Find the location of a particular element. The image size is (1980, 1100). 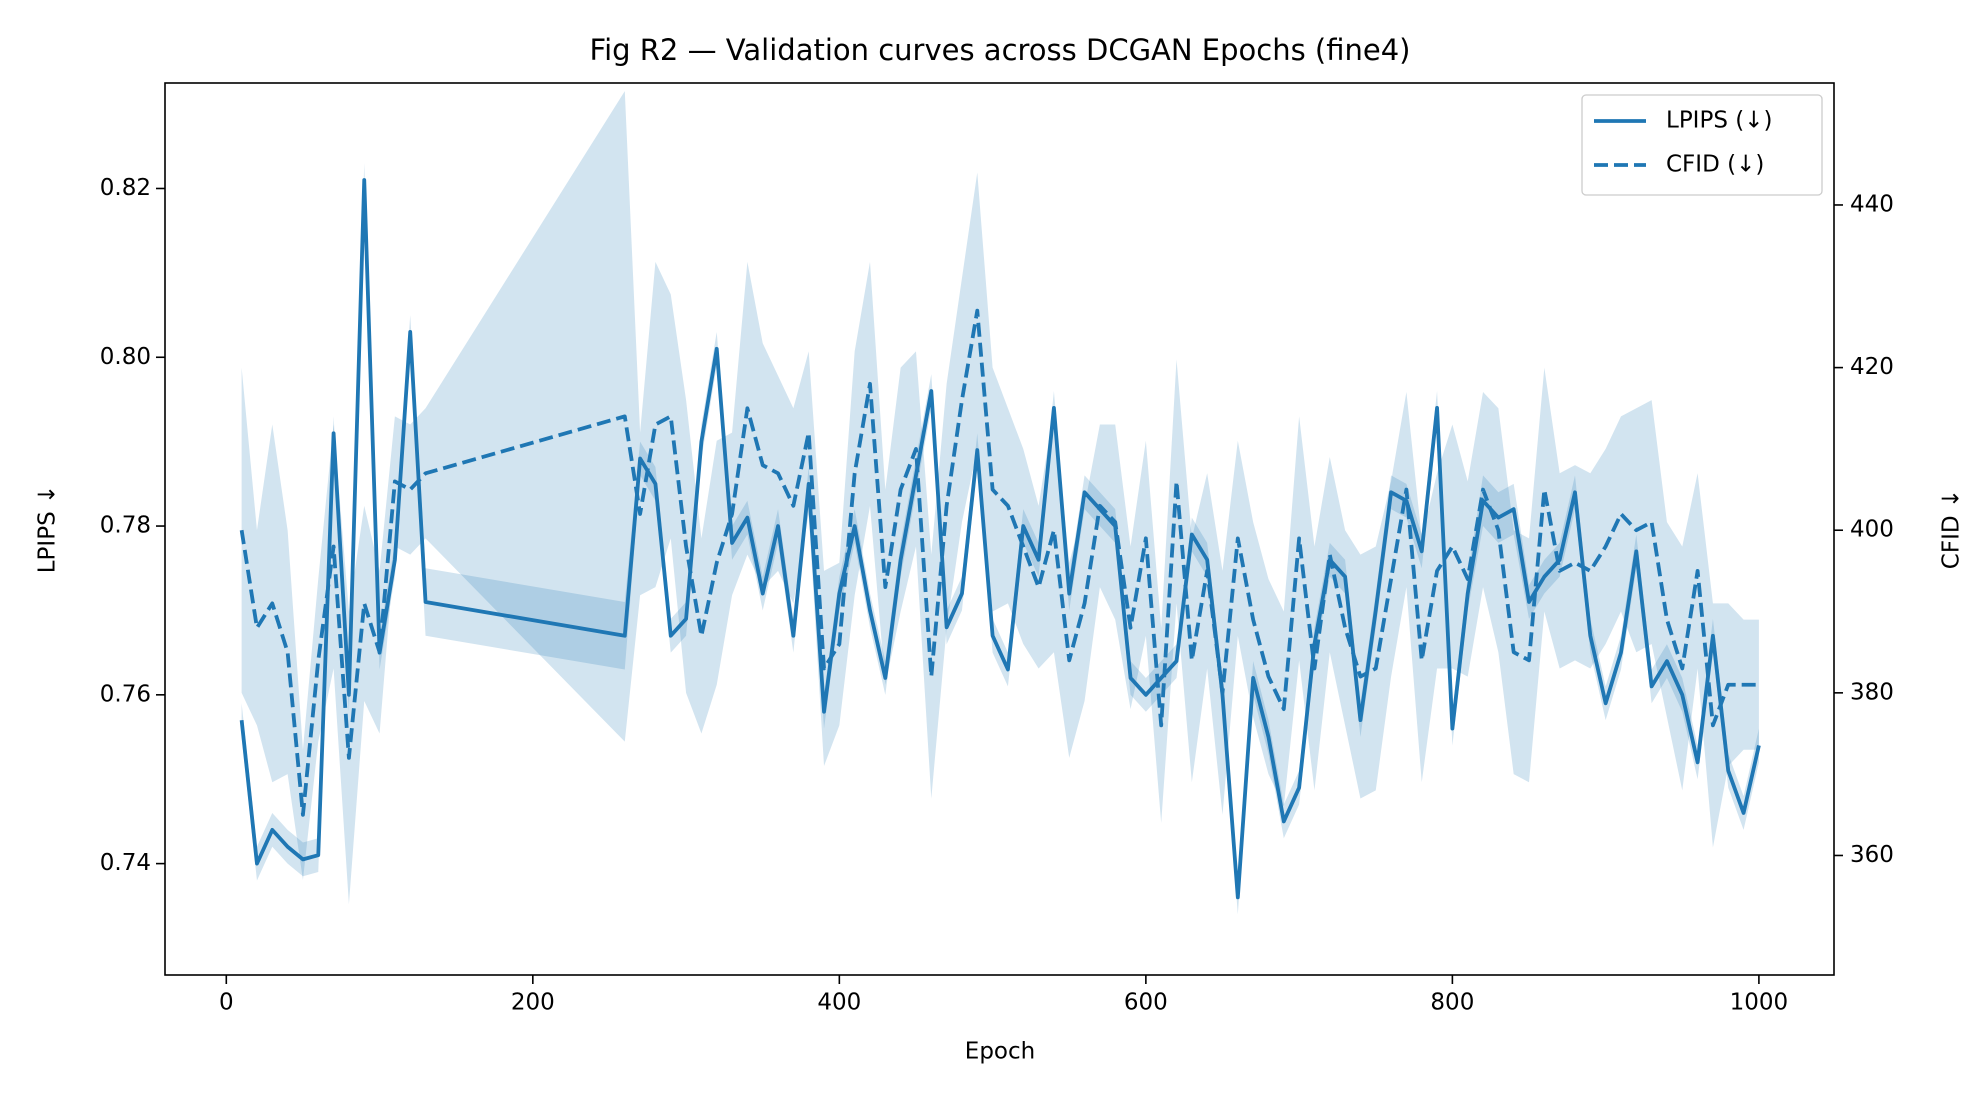

x-tick-label: 1000 is located at coordinates (1759, 1003).